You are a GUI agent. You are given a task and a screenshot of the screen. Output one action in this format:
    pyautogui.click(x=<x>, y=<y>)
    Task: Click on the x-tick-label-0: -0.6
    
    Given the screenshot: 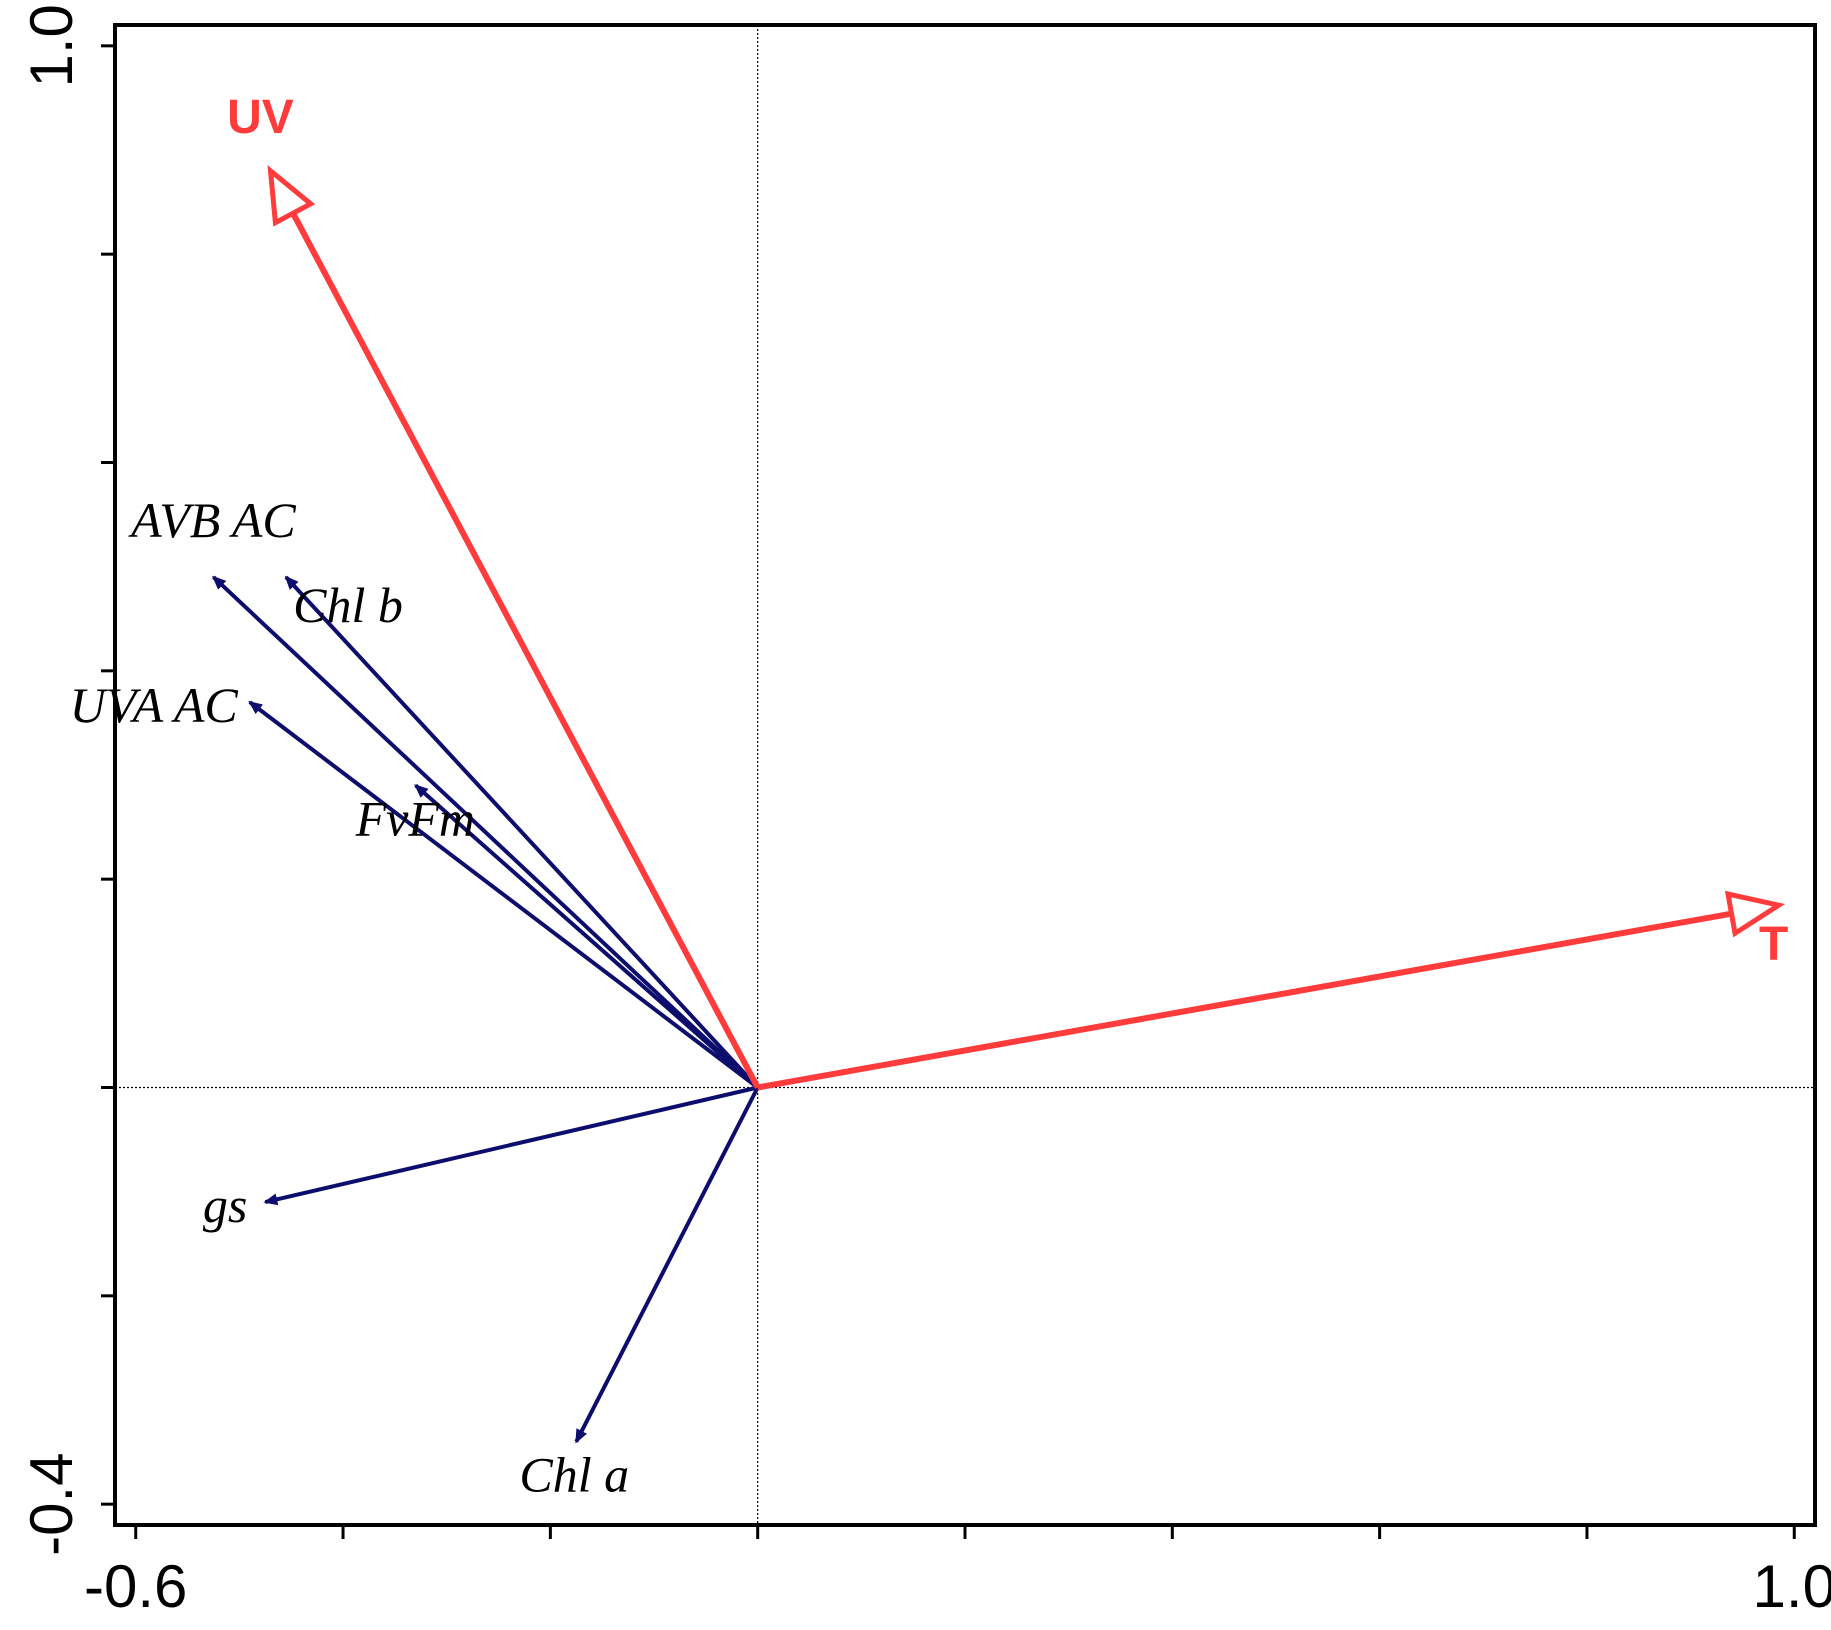 What is the action you would take?
    pyautogui.click(x=135, y=1586)
    